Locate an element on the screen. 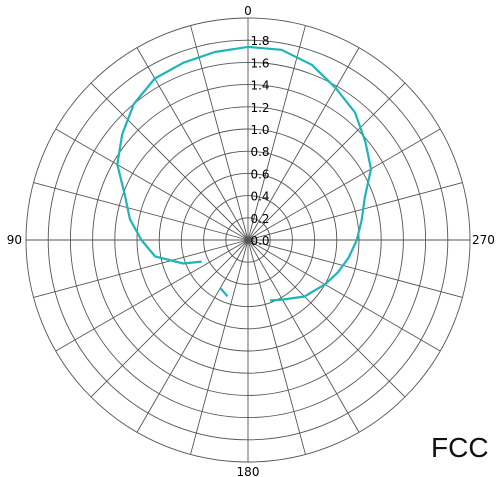 This screenshot has width=497, height=477. angle-label-90: 90 is located at coordinates (14, 240).